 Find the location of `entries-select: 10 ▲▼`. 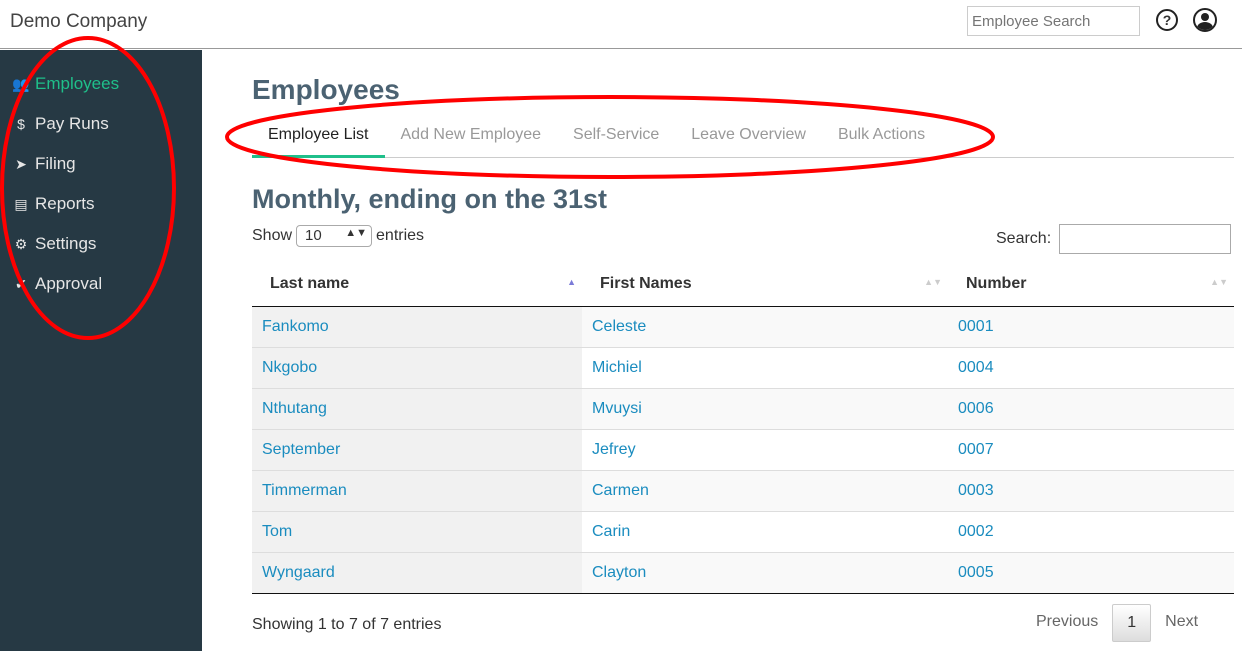

entries-select: 10 ▲▼ is located at coordinates (334, 236).